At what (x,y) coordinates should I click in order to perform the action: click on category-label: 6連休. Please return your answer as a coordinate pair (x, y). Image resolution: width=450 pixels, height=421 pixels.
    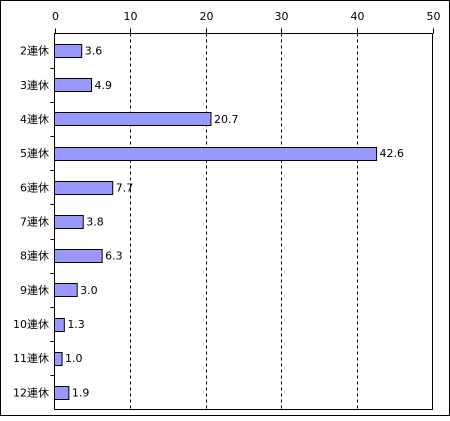
    Looking at the image, I should click on (34, 187).